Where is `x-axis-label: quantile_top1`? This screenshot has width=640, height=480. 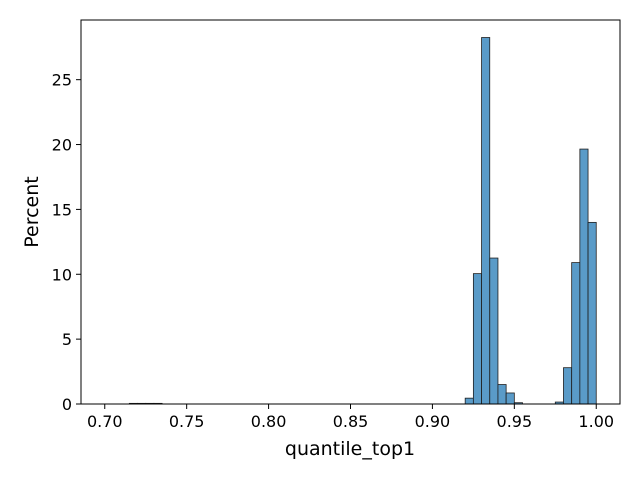
x-axis-label: quantile_top1 is located at coordinates (350, 449).